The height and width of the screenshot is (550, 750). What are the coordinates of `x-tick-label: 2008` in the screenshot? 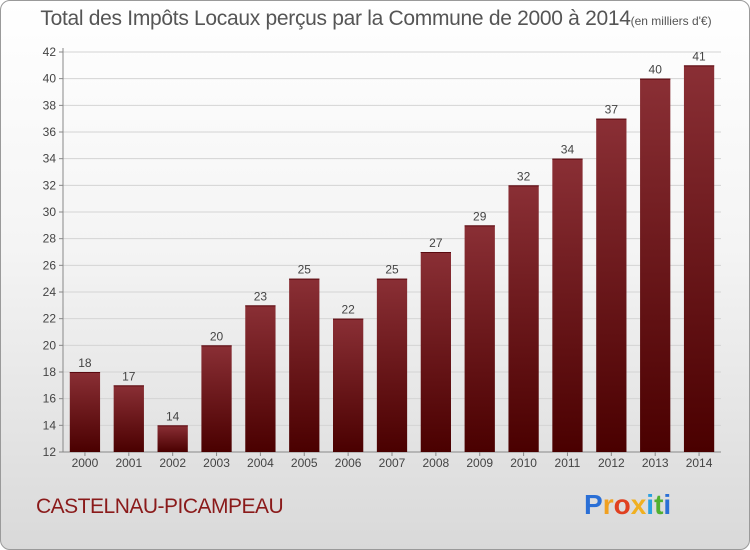 It's located at (436, 463).